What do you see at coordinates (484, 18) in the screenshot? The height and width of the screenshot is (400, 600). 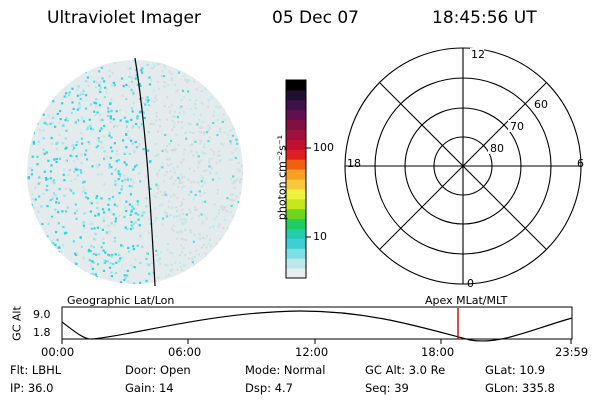 I see `time-label: 18:45:56 UT` at bounding box center [484, 18].